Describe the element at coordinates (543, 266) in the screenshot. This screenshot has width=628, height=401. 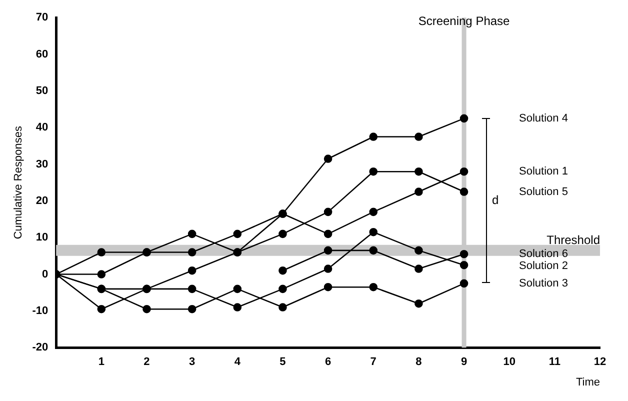
I see `text: Solution 2` at that location.